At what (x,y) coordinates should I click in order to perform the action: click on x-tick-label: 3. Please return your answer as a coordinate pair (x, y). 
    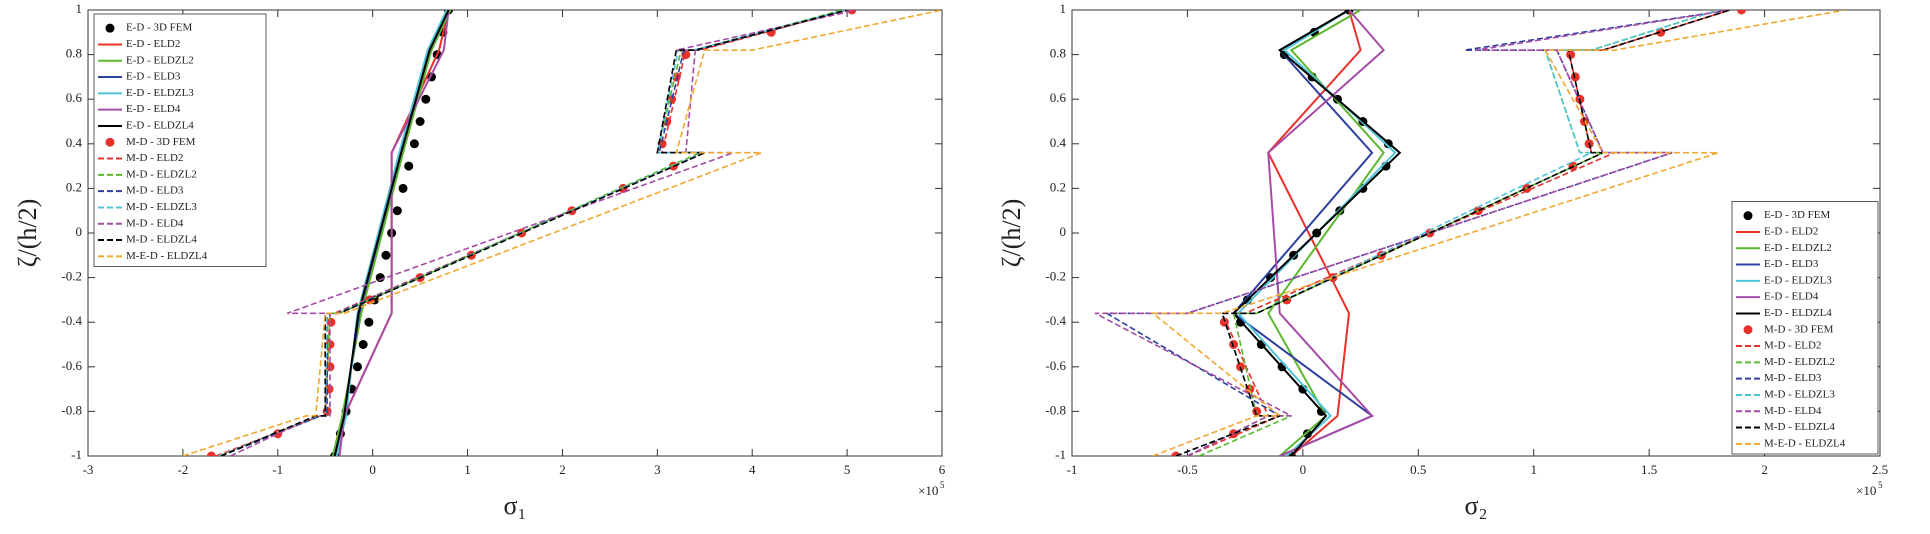
    Looking at the image, I should click on (657, 469).